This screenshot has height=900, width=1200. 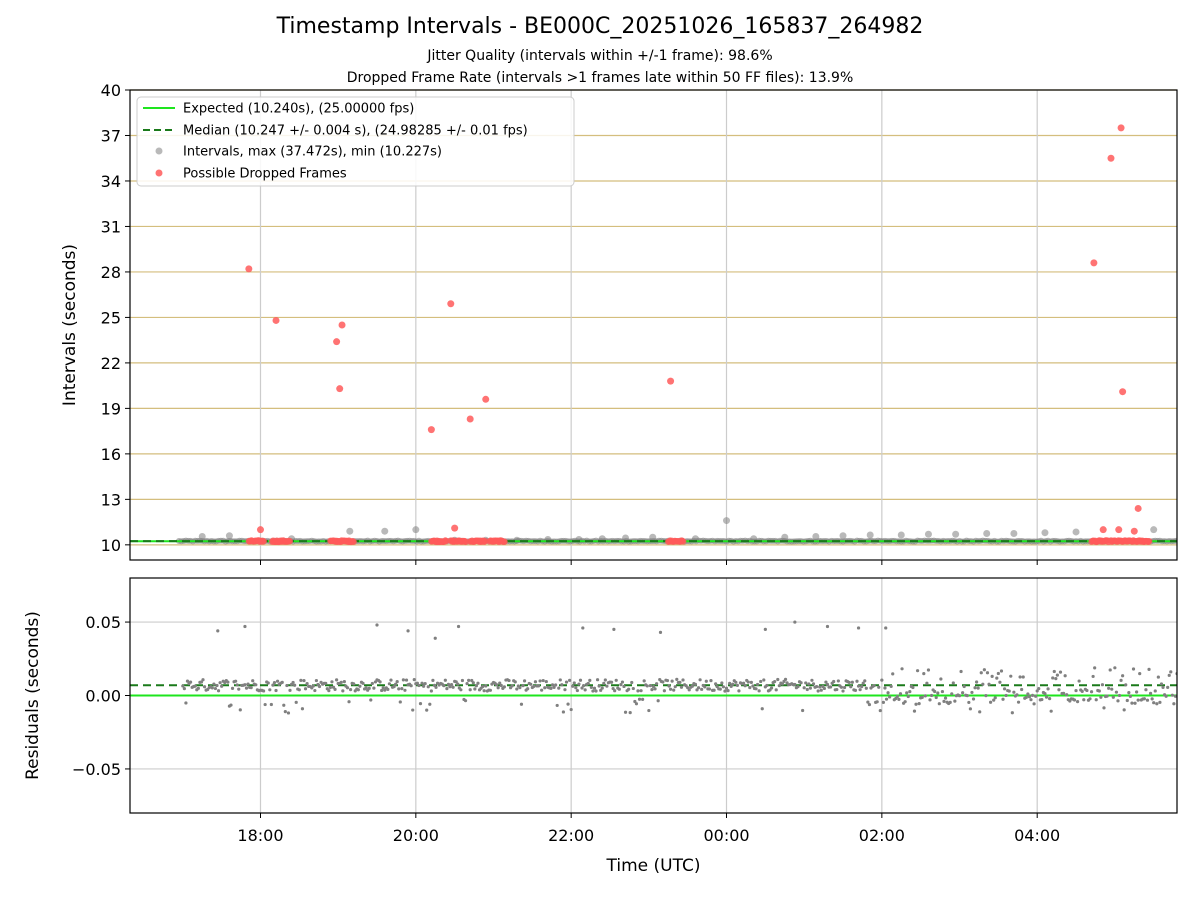 What do you see at coordinates (96, 769) in the screenshot?
I see `y-tick-label: −0.05` at bounding box center [96, 769].